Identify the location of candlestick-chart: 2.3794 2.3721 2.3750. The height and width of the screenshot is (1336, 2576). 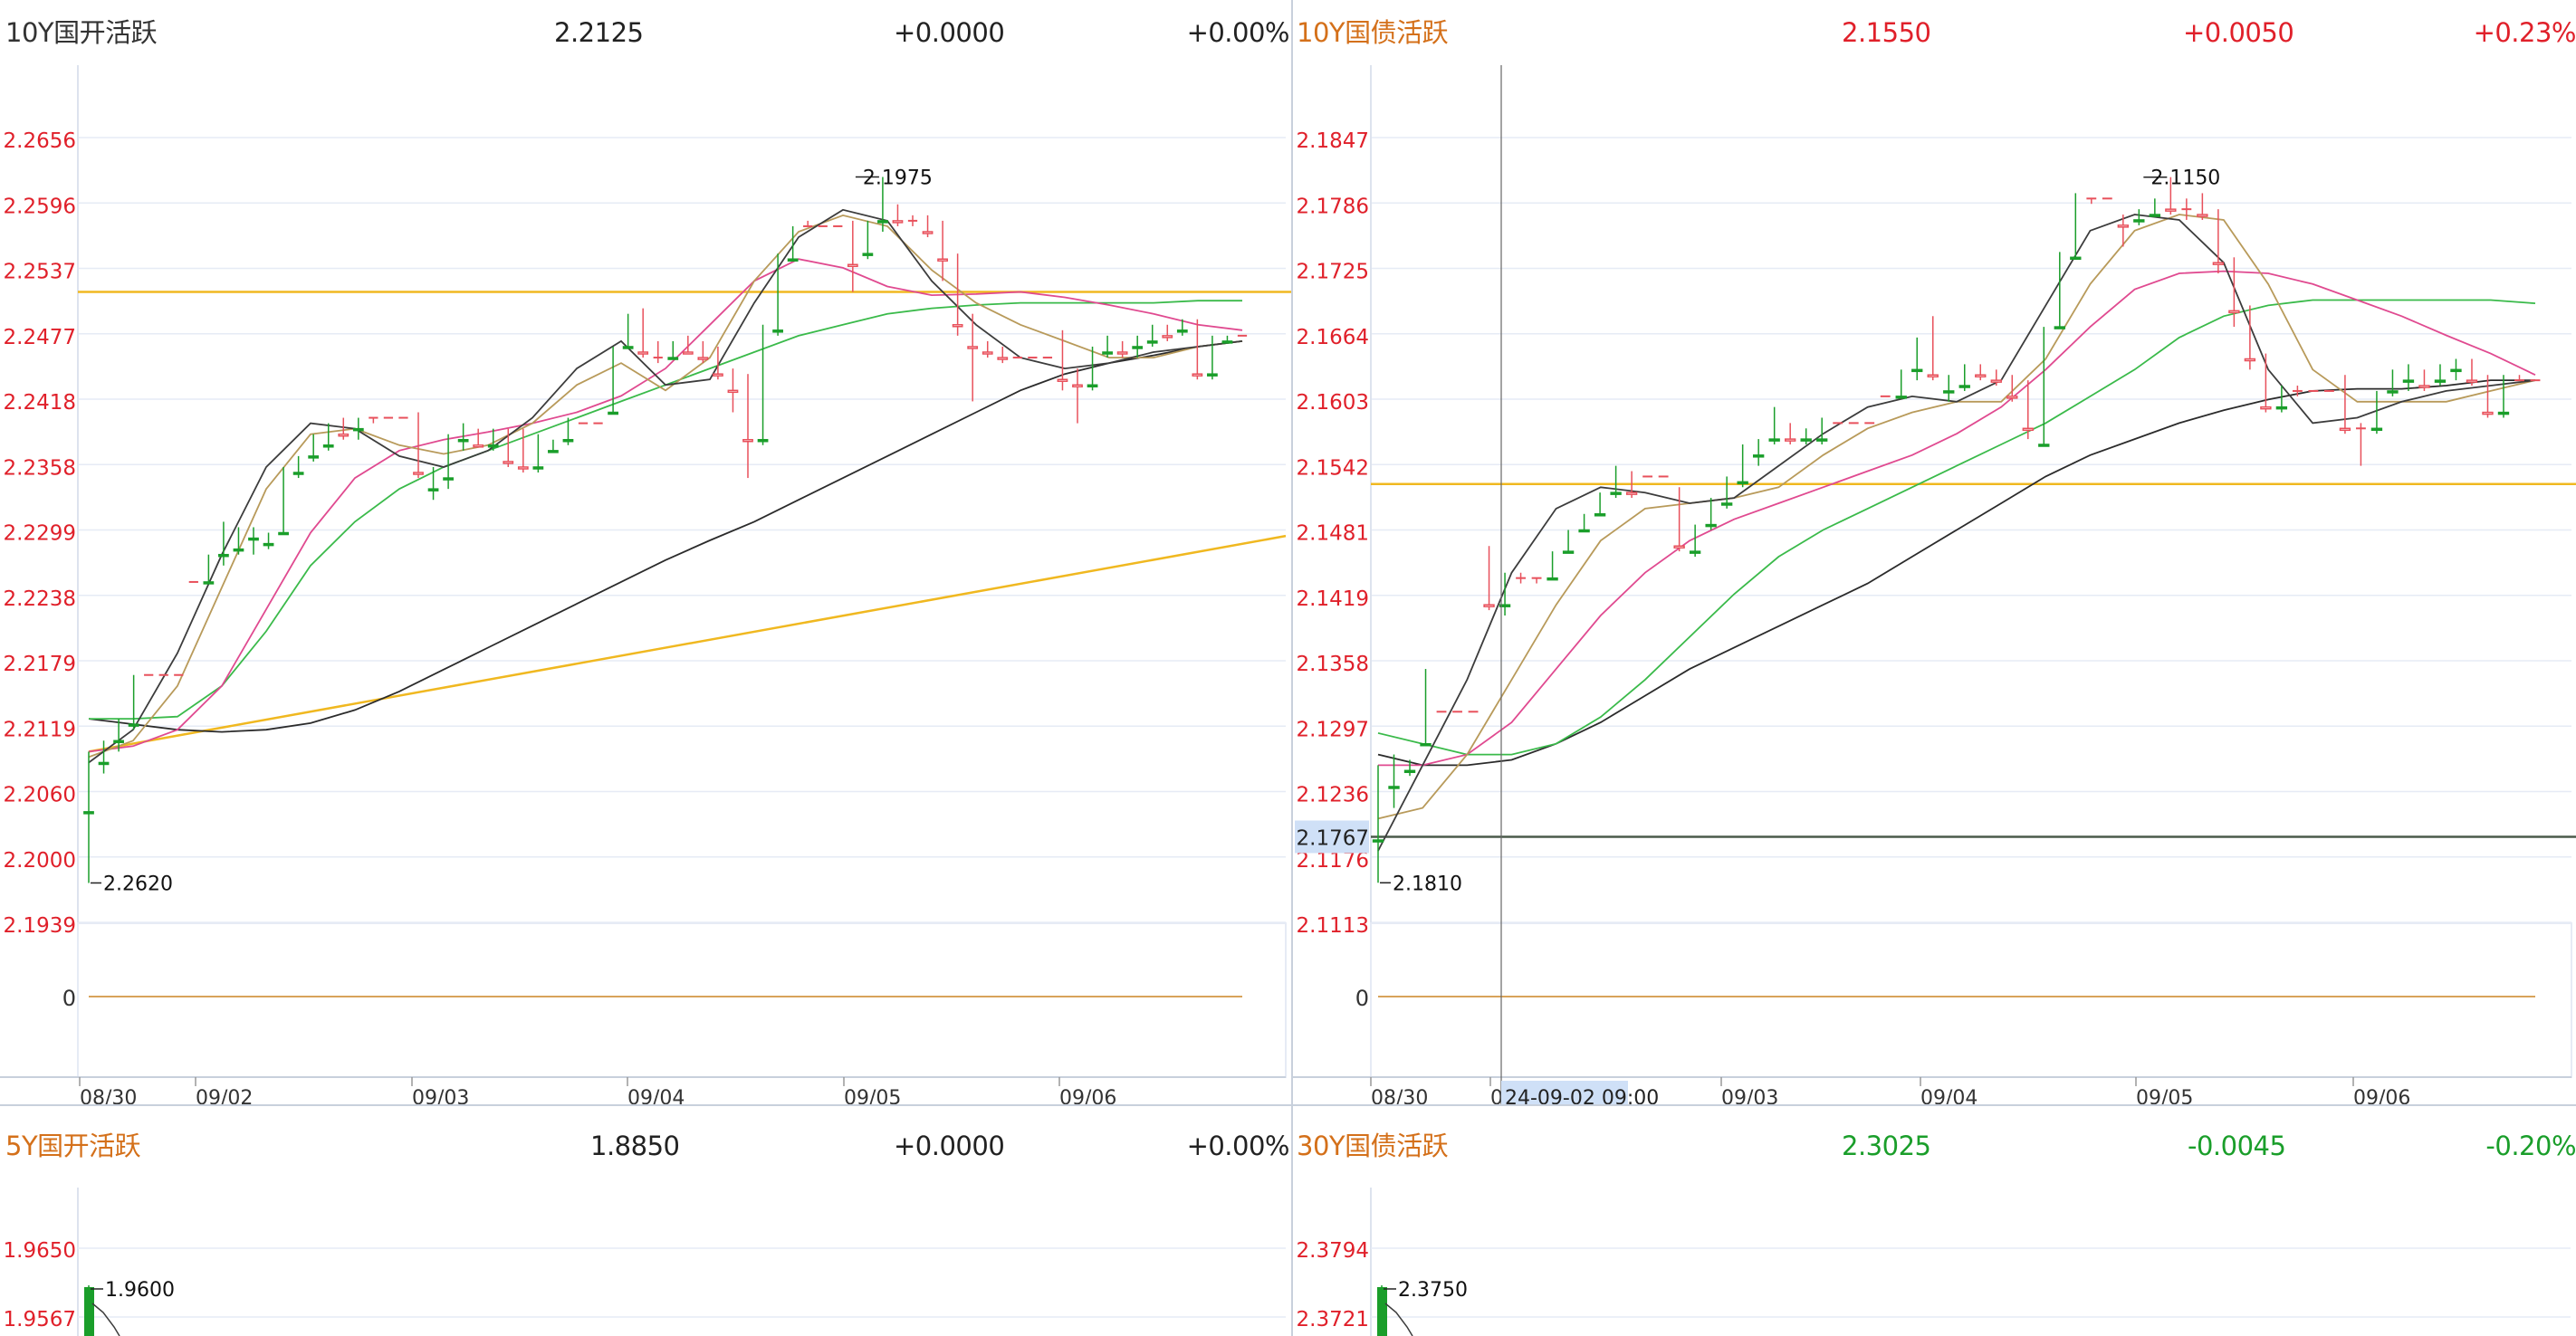
(1934, 1221).